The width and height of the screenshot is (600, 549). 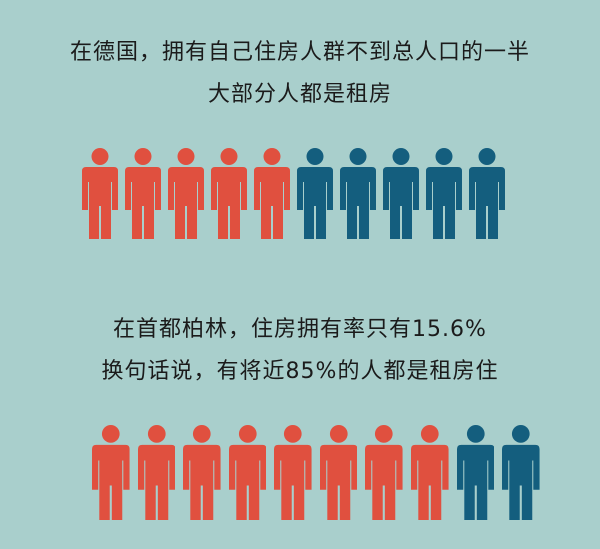 What do you see at coordinates (300, 329) in the screenshot?
I see `section2-line1: 在首都柏林，住房拥有率只有15.6%` at bounding box center [300, 329].